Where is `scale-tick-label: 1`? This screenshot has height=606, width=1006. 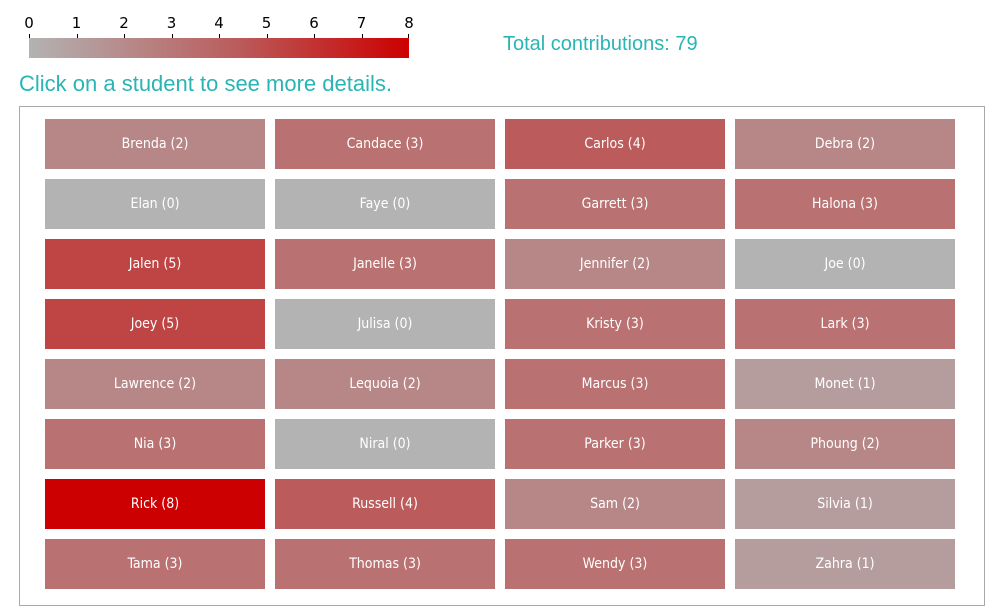 scale-tick-label: 1 is located at coordinates (76, 23).